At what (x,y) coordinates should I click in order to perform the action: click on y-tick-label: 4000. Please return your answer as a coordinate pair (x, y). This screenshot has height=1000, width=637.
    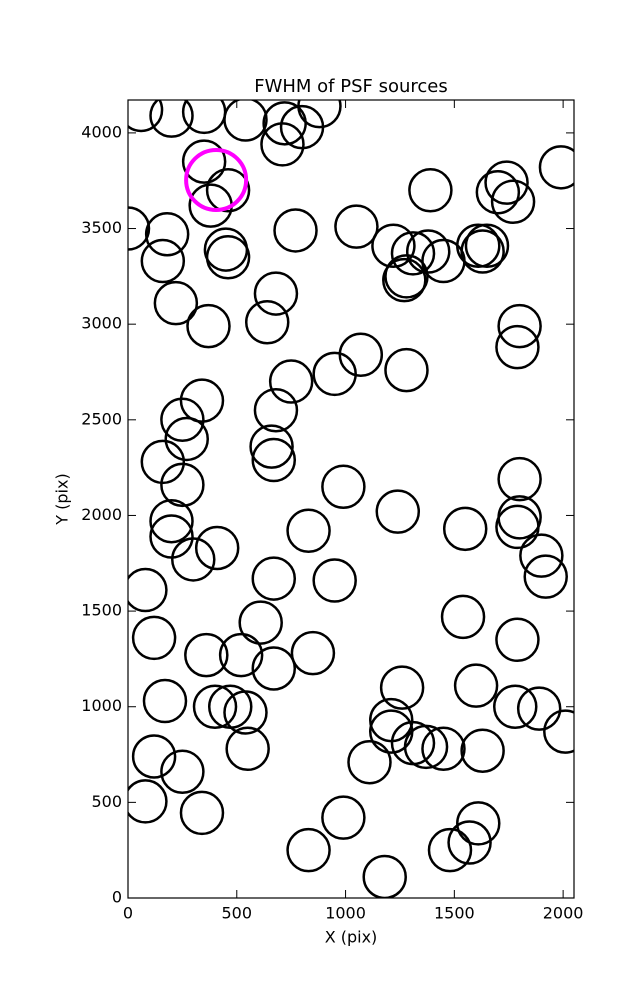
    Looking at the image, I should click on (101, 131).